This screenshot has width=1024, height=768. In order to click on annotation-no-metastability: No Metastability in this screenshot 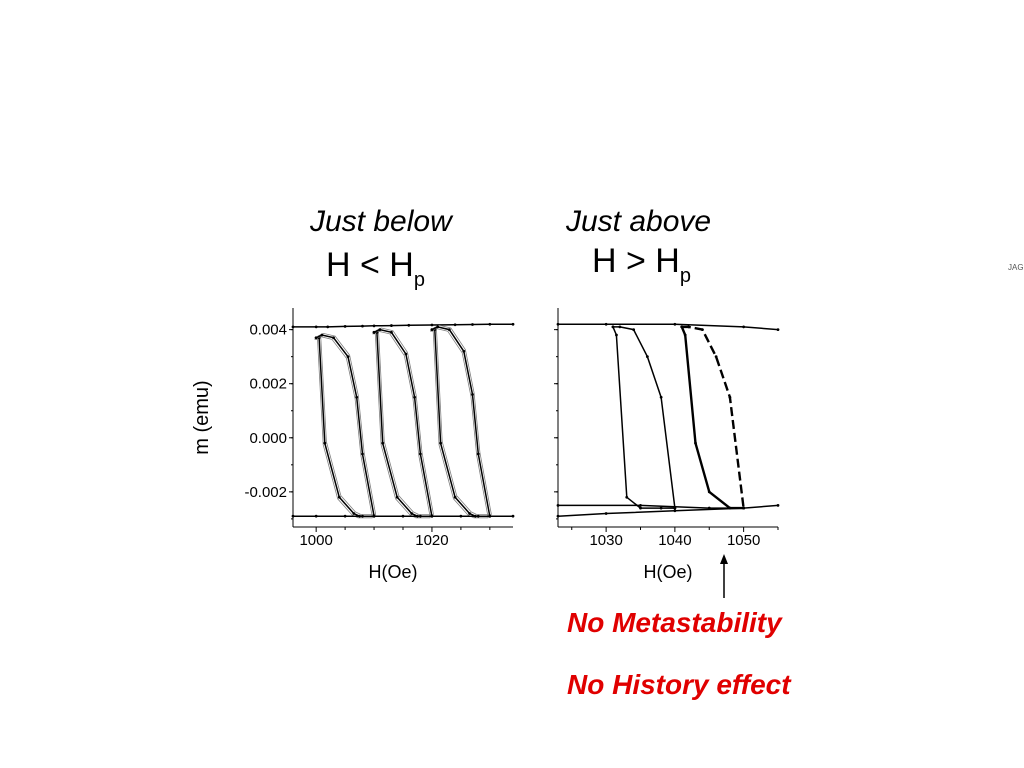, I will do `click(674, 622)`.